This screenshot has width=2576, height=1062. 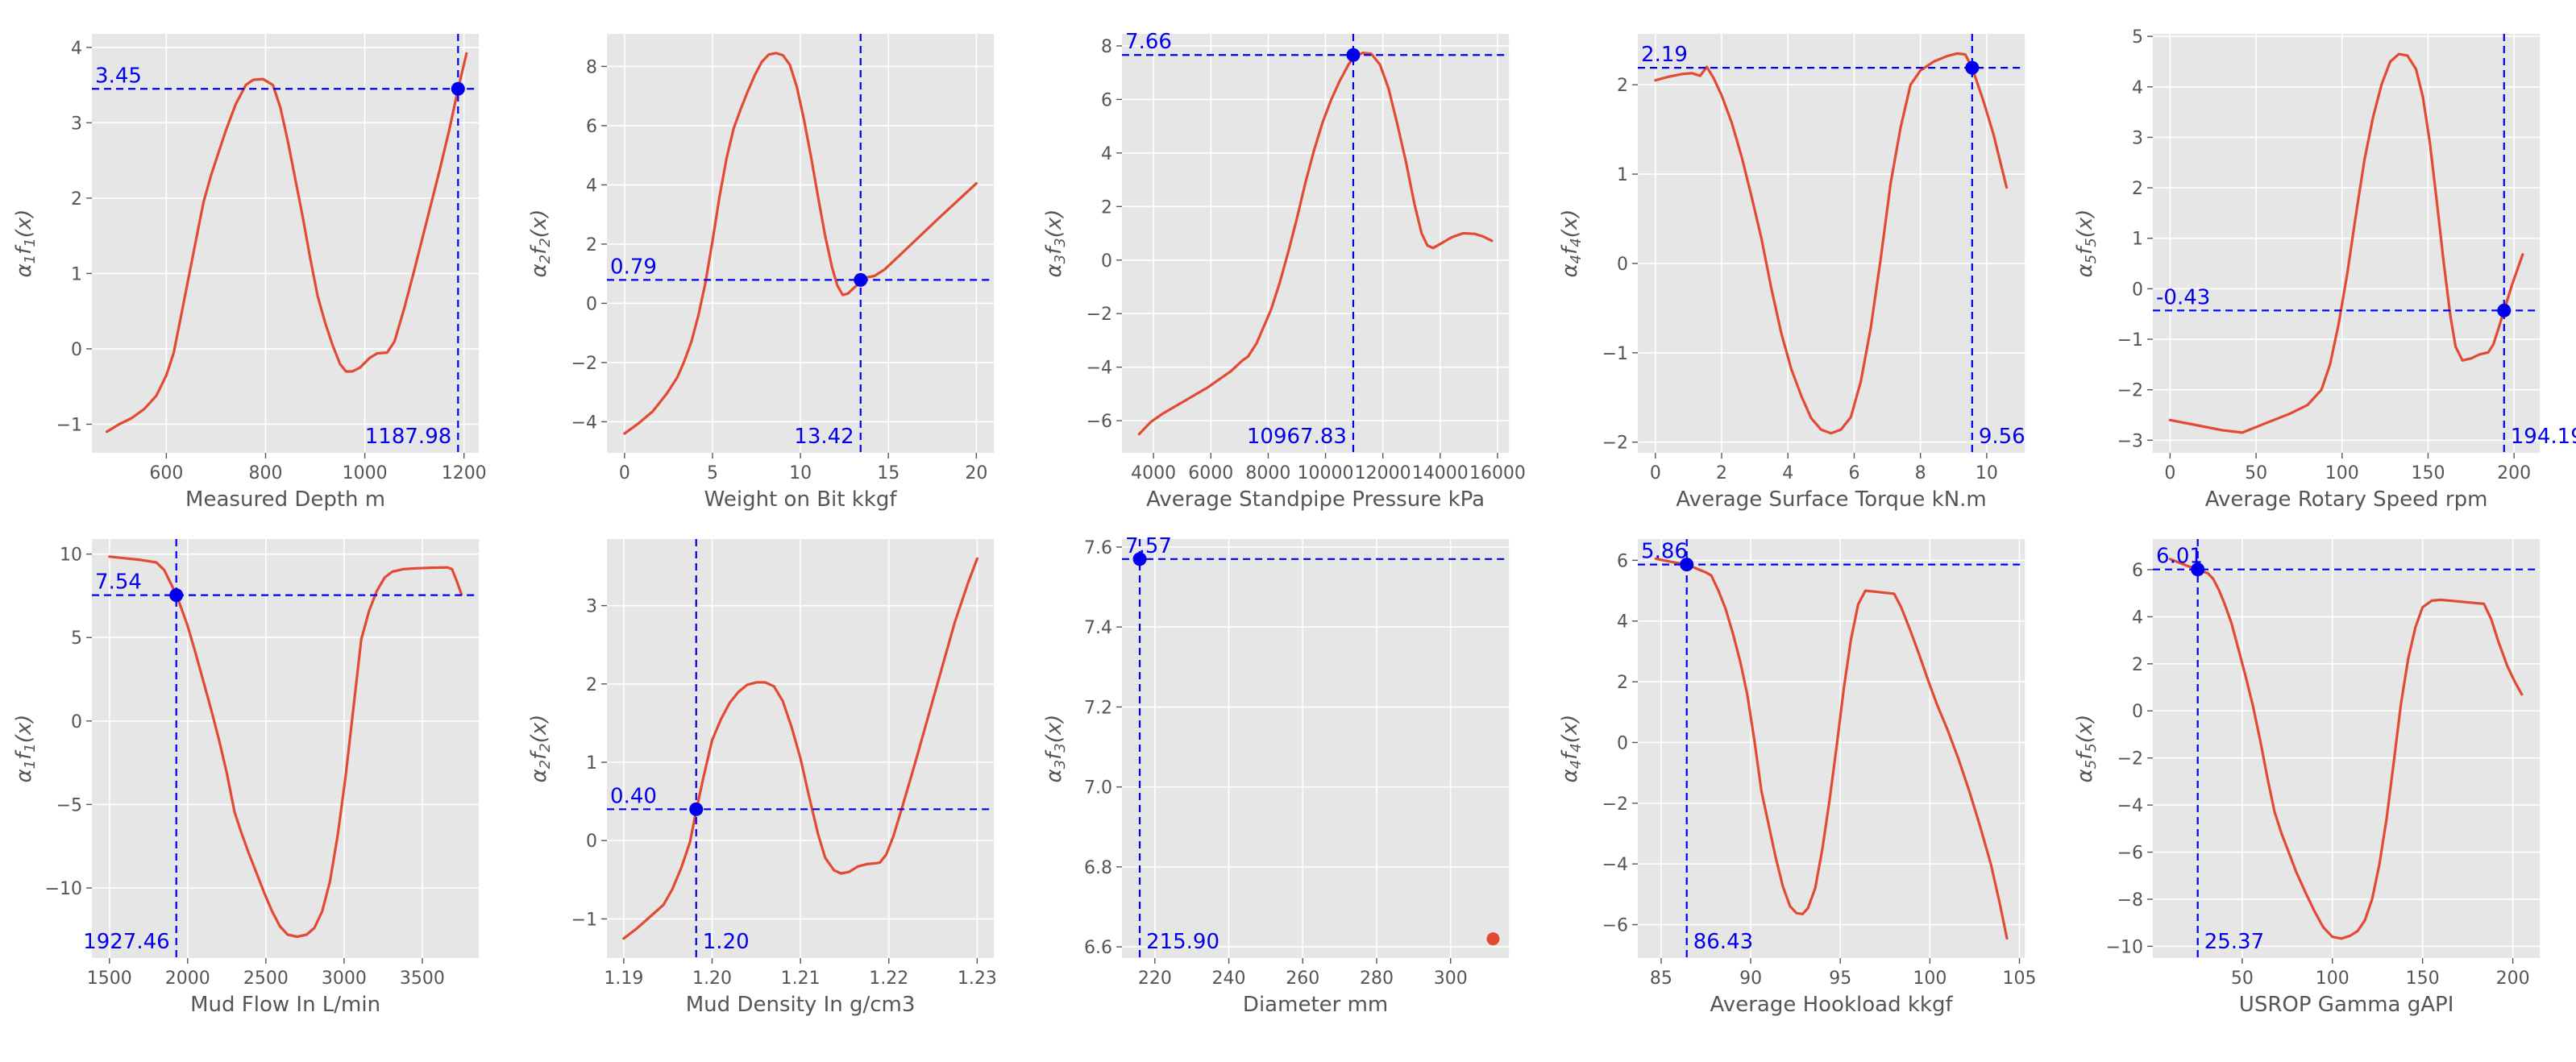 I want to click on y-value-annotation: -0.43, so click(x=2183, y=297).